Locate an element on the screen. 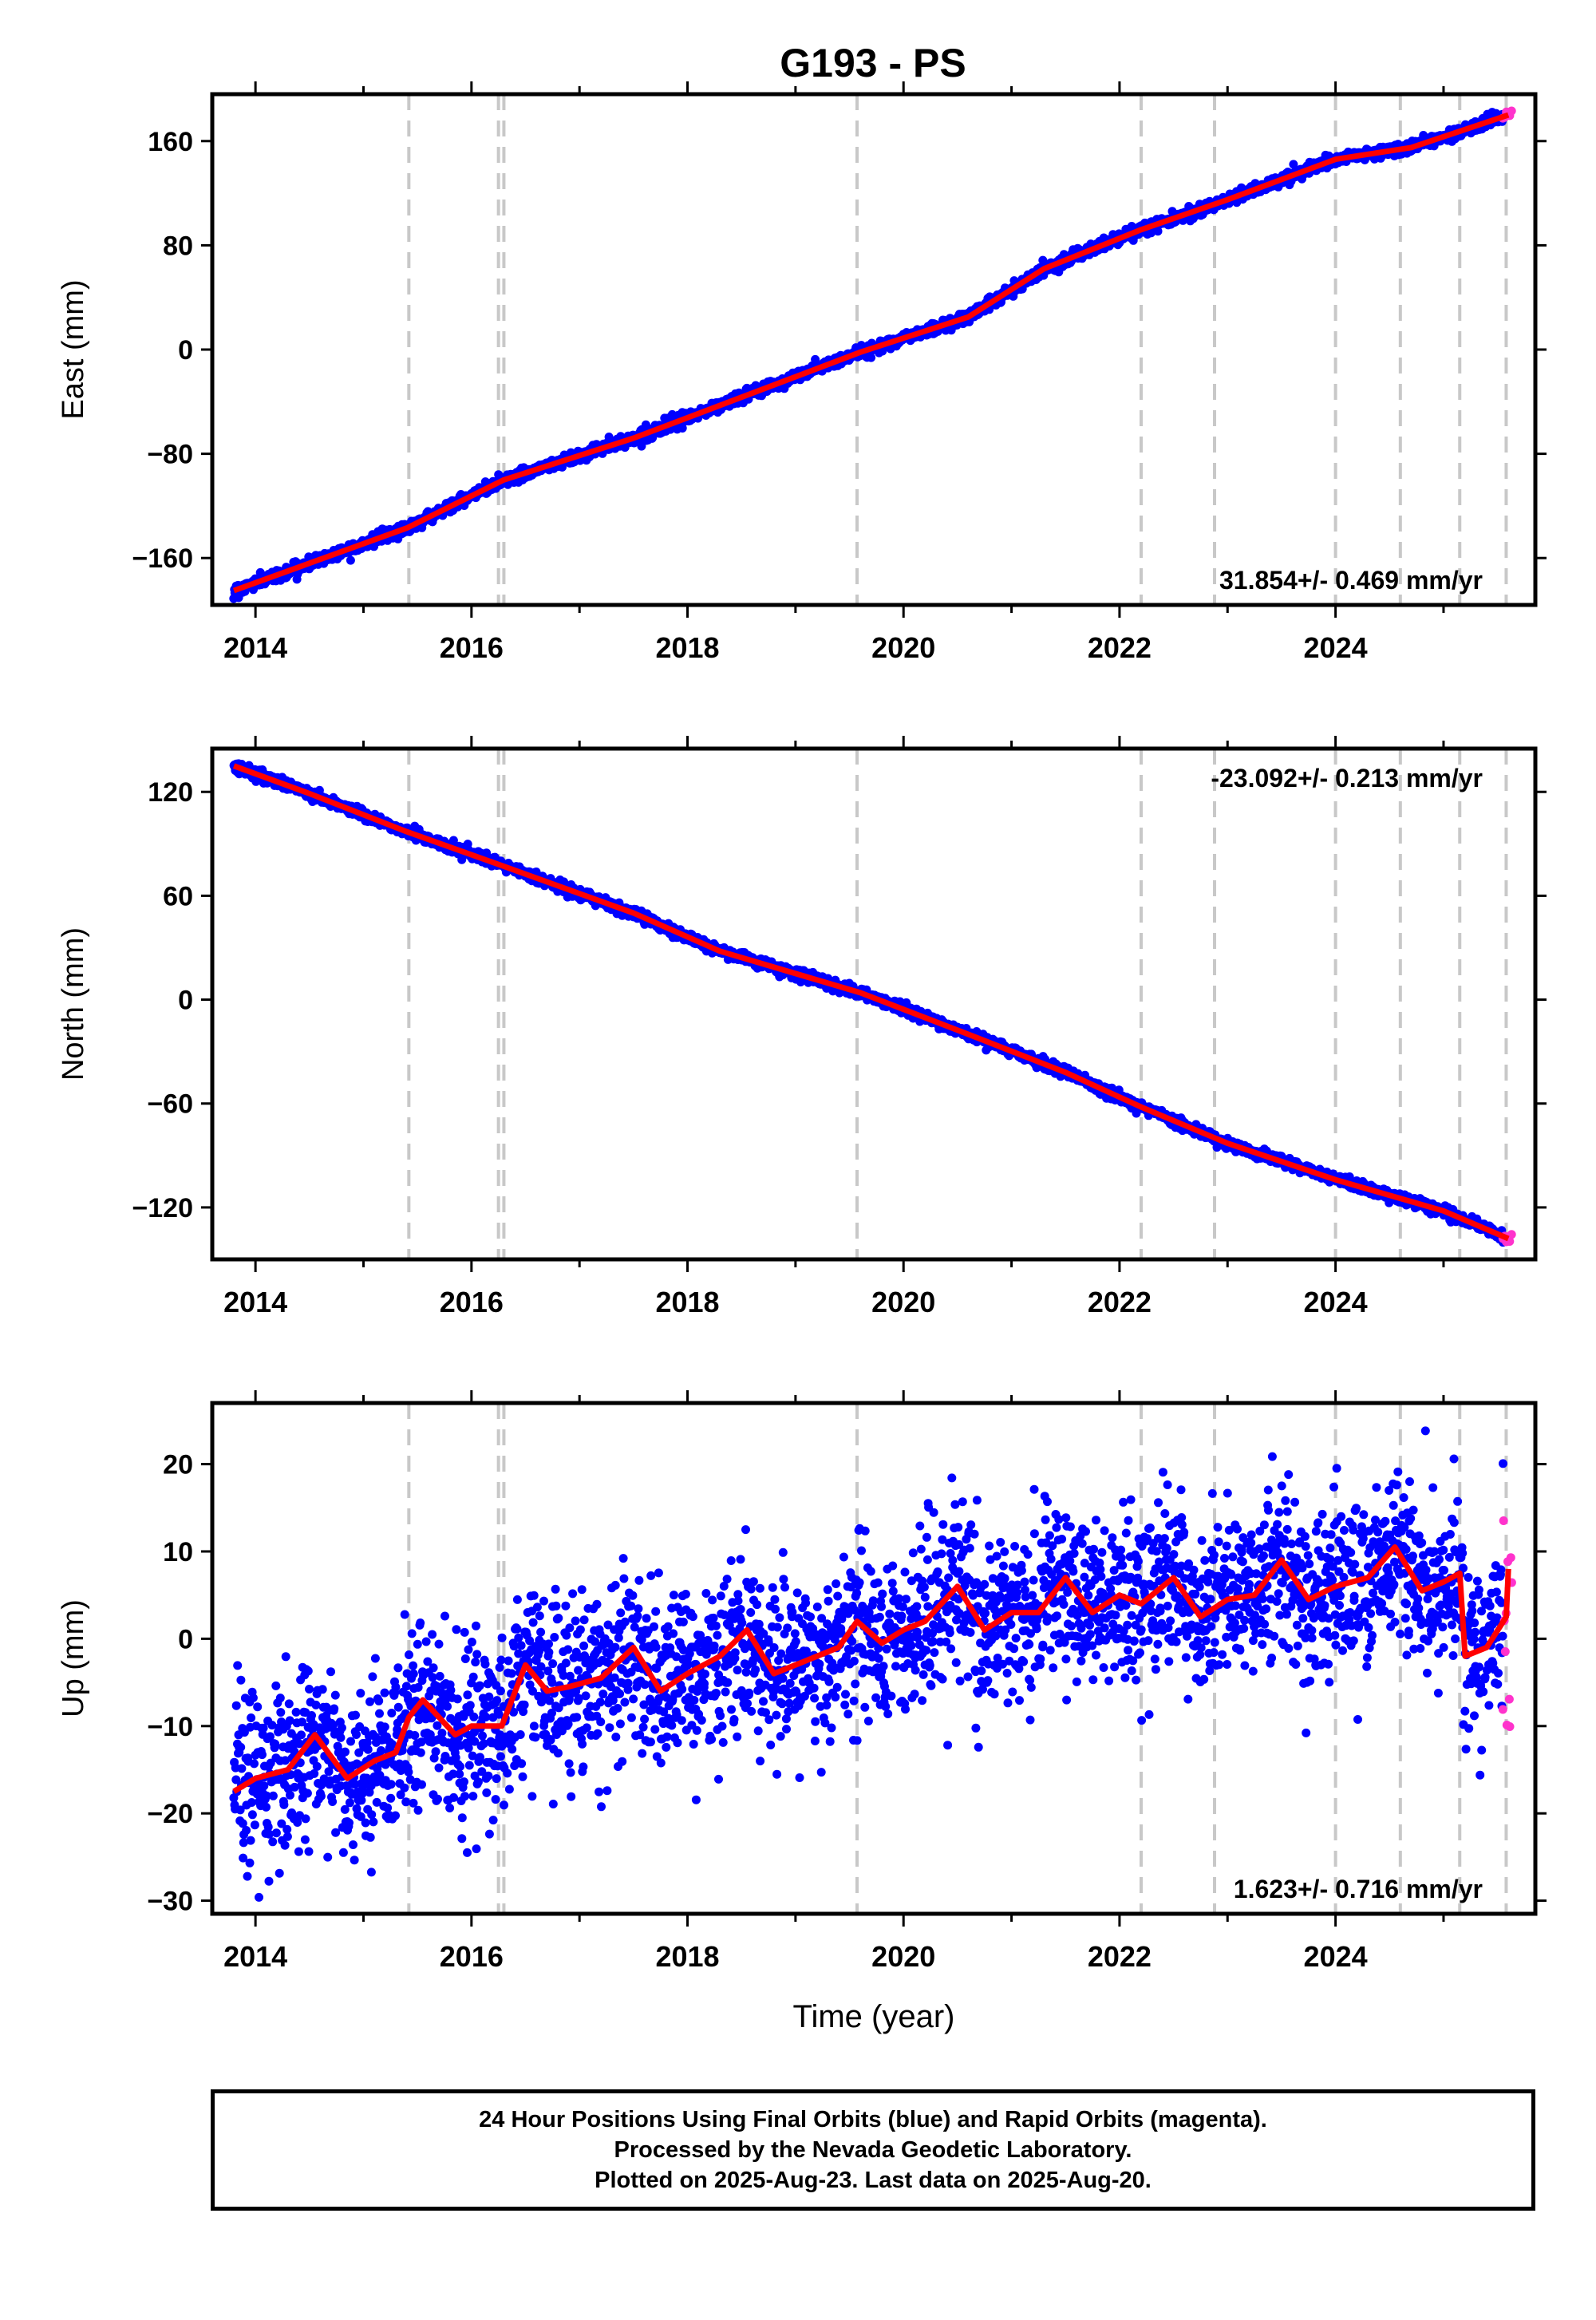 The width and height of the screenshot is (1596, 2320). x-tick-label: 2016 is located at coordinates (472, 647).